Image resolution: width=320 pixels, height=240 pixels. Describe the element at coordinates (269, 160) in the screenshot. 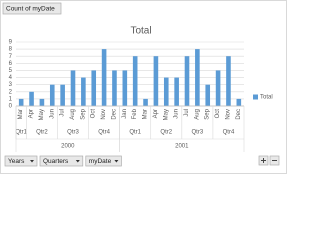

I see `zoom-buttons` at that location.